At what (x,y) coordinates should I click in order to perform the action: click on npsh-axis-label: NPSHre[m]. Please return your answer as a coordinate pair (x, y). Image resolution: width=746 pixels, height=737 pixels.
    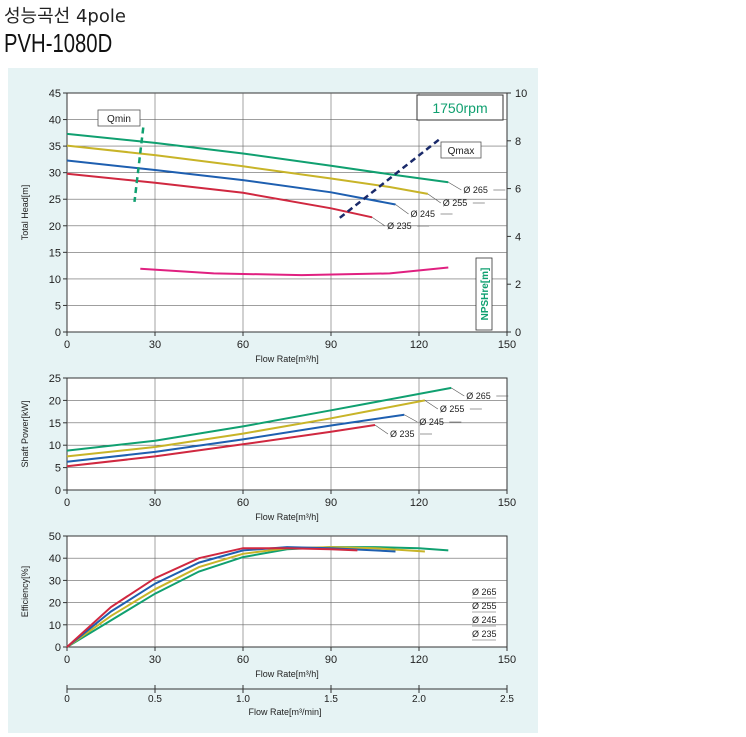
    Looking at the image, I should click on (485, 294).